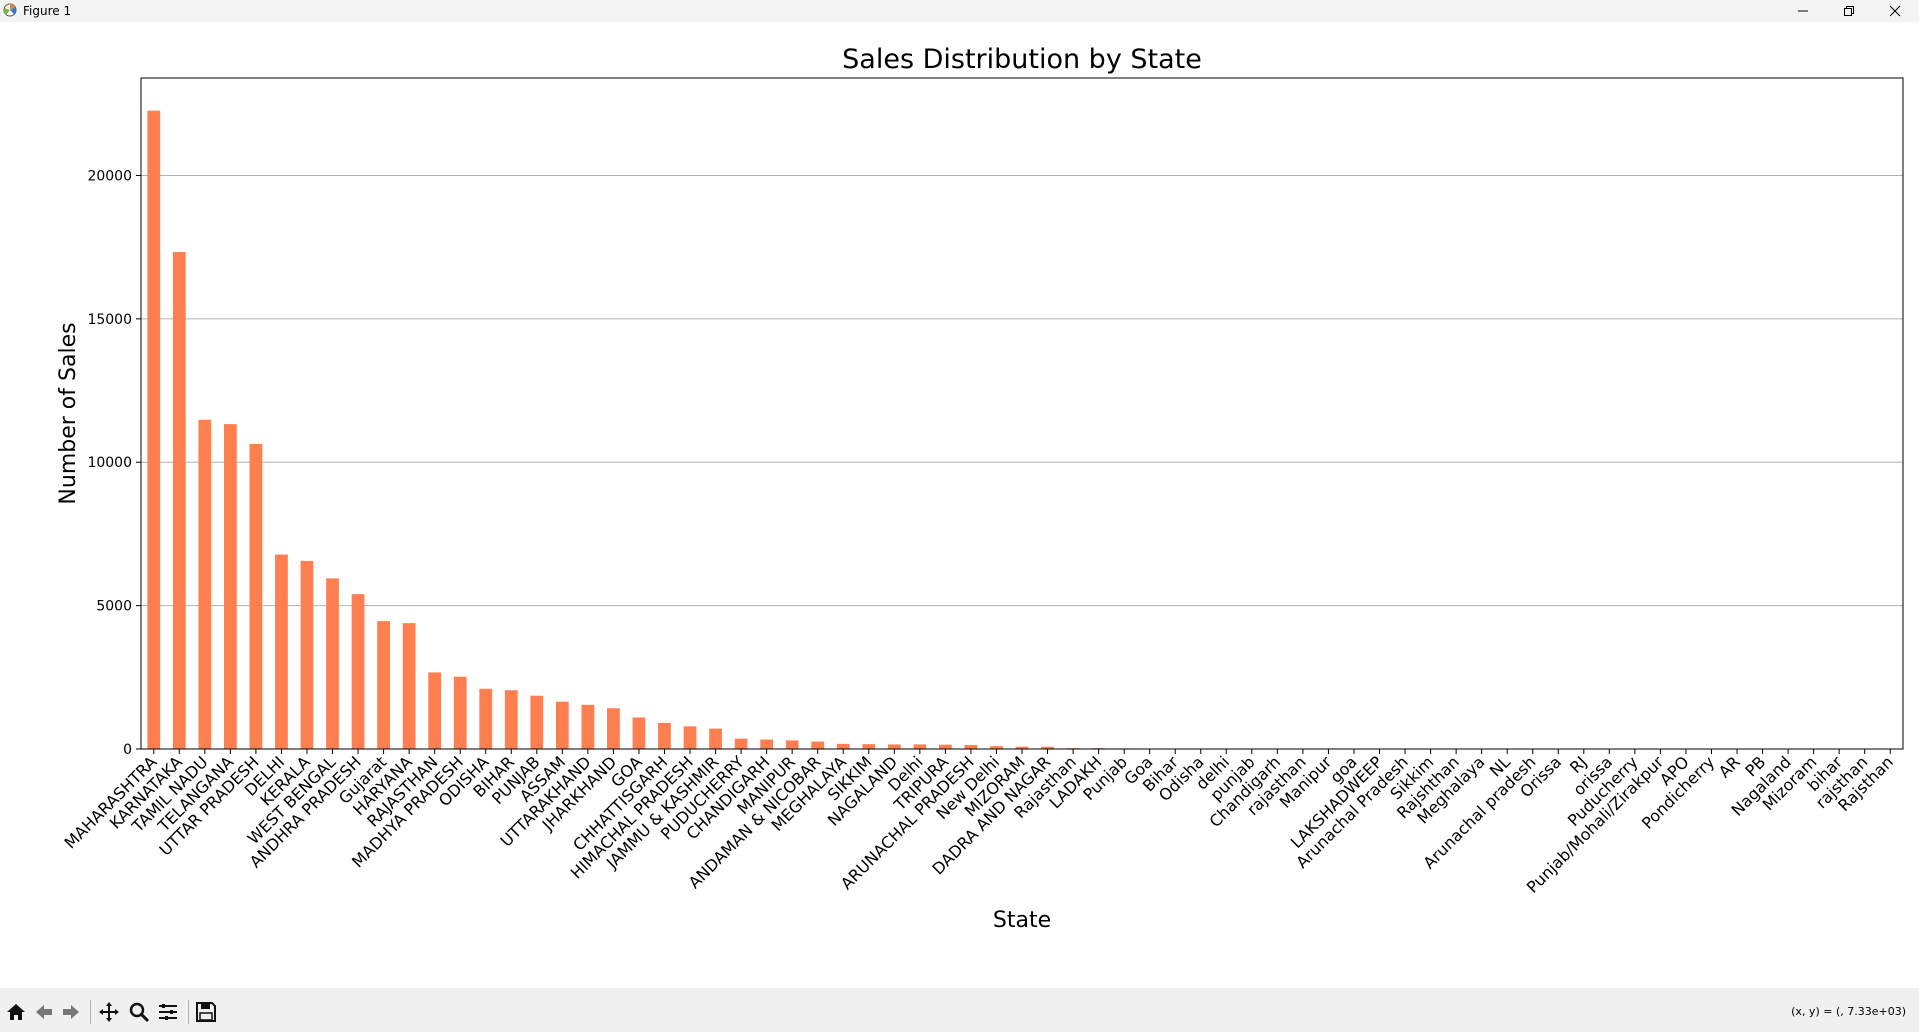  I want to click on save-button, so click(206, 1012).